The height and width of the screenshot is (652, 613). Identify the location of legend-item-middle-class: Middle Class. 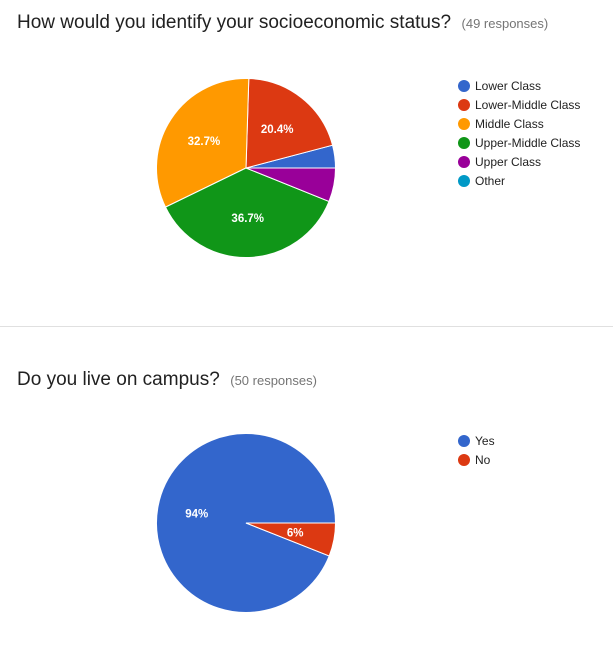
(519, 123).